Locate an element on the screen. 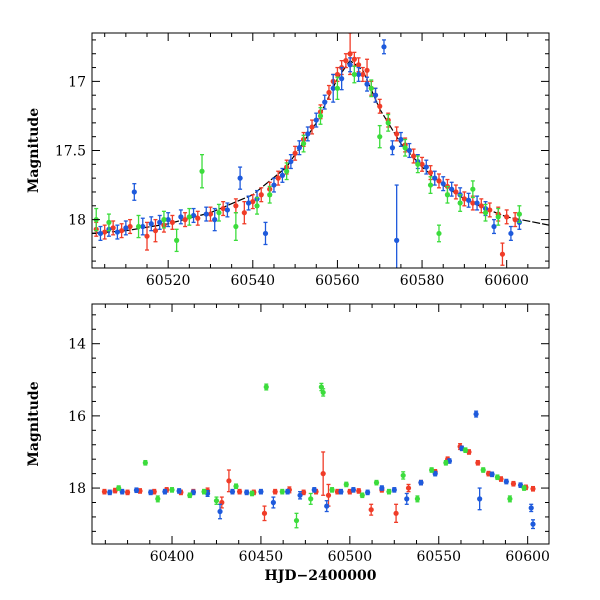 The image size is (600, 600). x-tick-label: 60400 is located at coordinates (172, 557).